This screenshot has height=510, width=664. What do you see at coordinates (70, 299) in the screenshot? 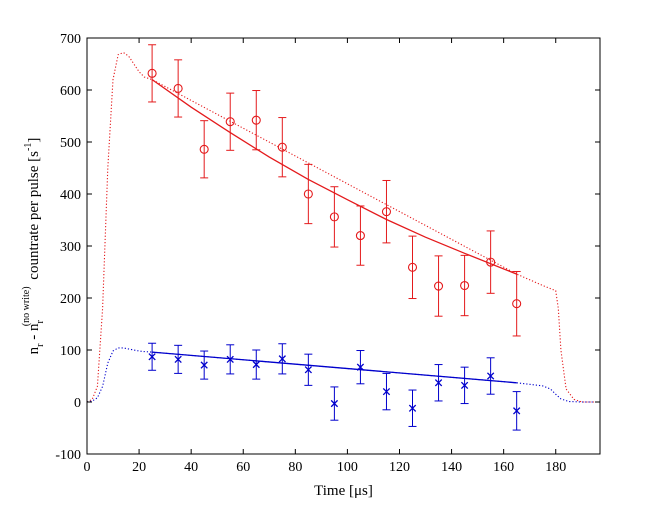
I see `y-tick-label: 200` at bounding box center [70, 299].